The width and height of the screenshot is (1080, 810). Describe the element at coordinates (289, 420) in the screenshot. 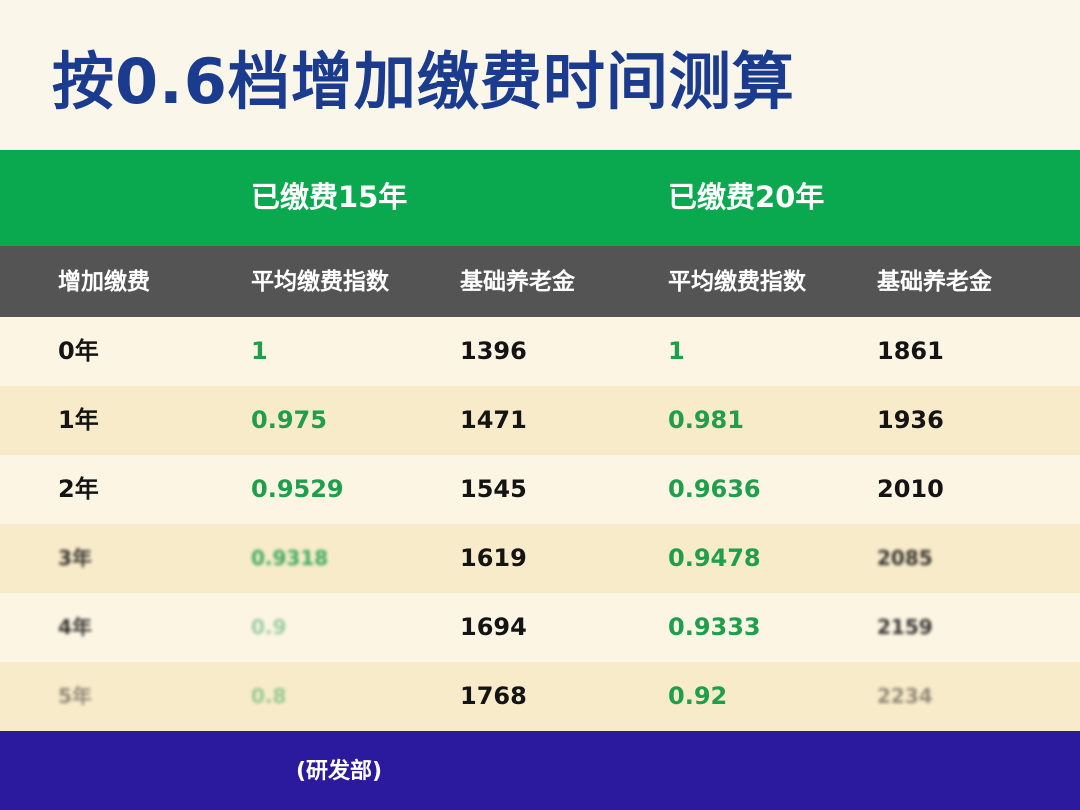

I see `cell-avg-index-15: 0.975` at that location.